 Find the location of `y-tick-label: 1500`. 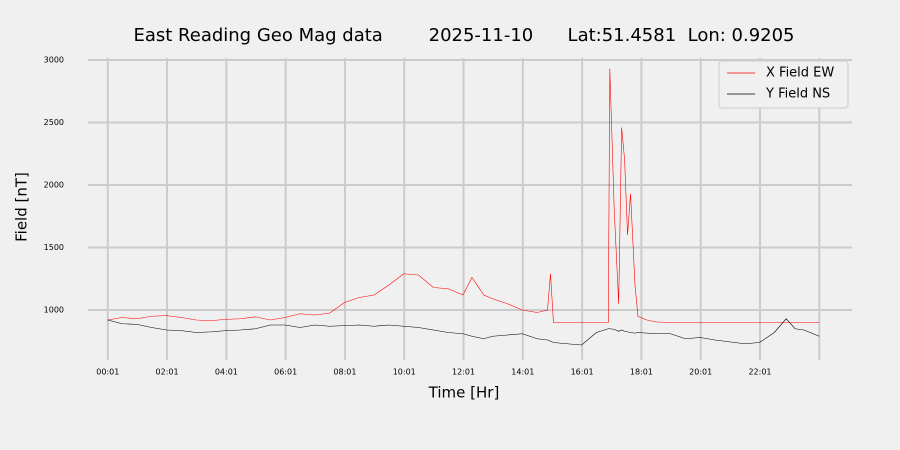

y-tick-label: 1500 is located at coordinates (54, 247).